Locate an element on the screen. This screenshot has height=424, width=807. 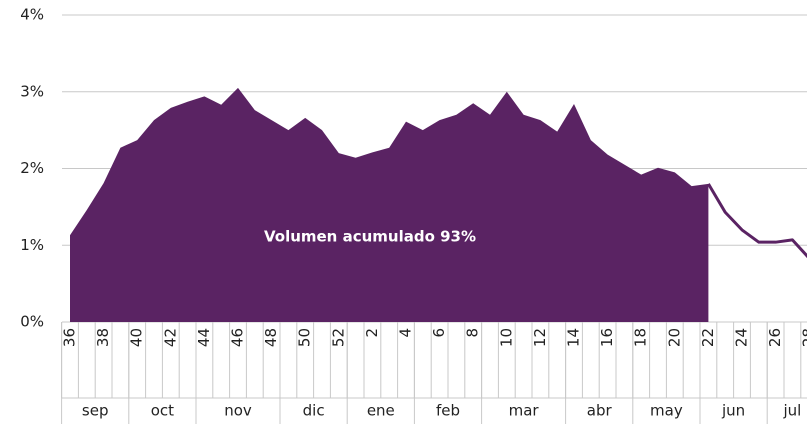
x-tick-label: 26 is located at coordinates (775, 337).